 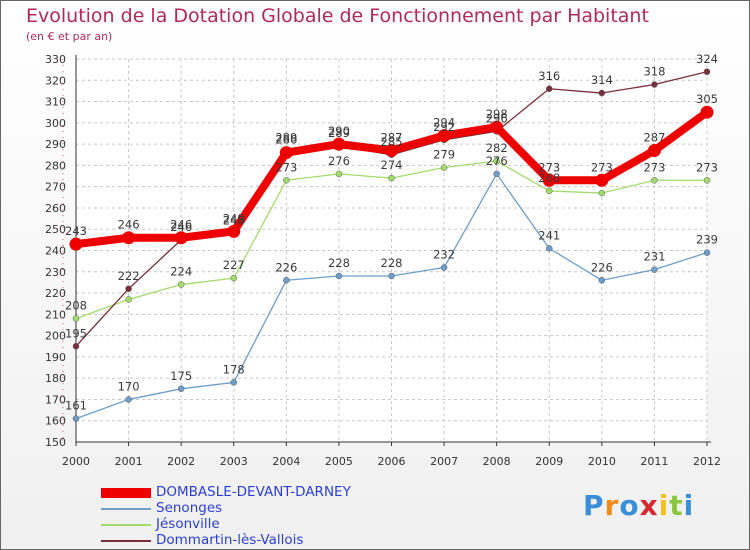 What do you see at coordinates (69, 36) in the screenshot?
I see `chart-subtitle: (en € et par an)` at bounding box center [69, 36].